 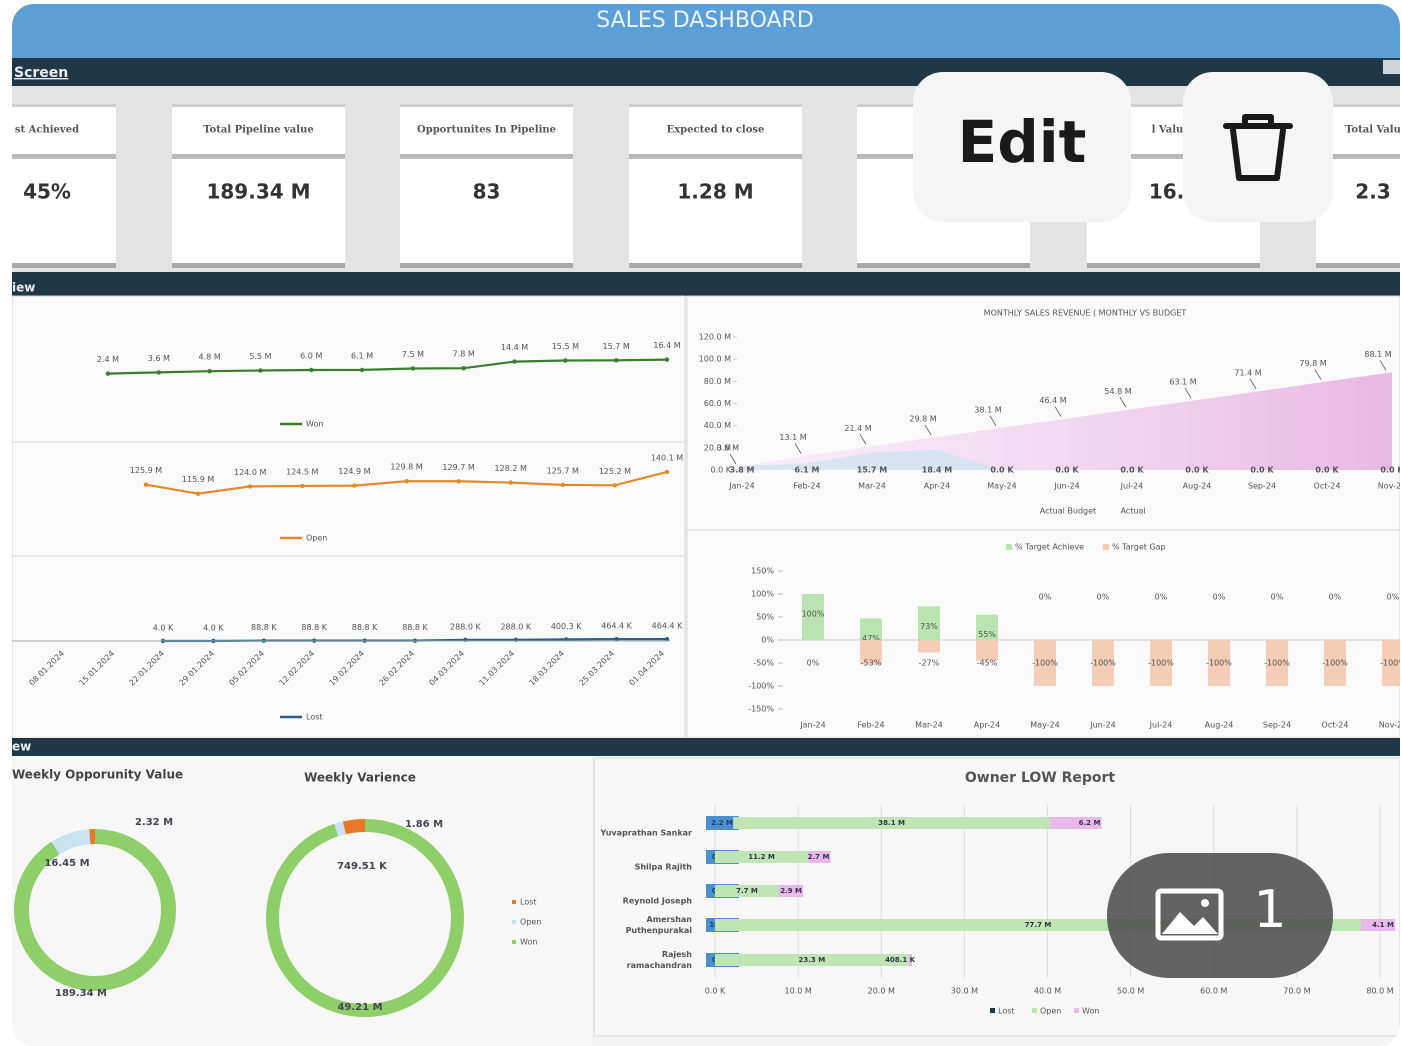 What do you see at coordinates (871, 638) in the screenshot?
I see `data-label: 47%` at bounding box center [871, 638].